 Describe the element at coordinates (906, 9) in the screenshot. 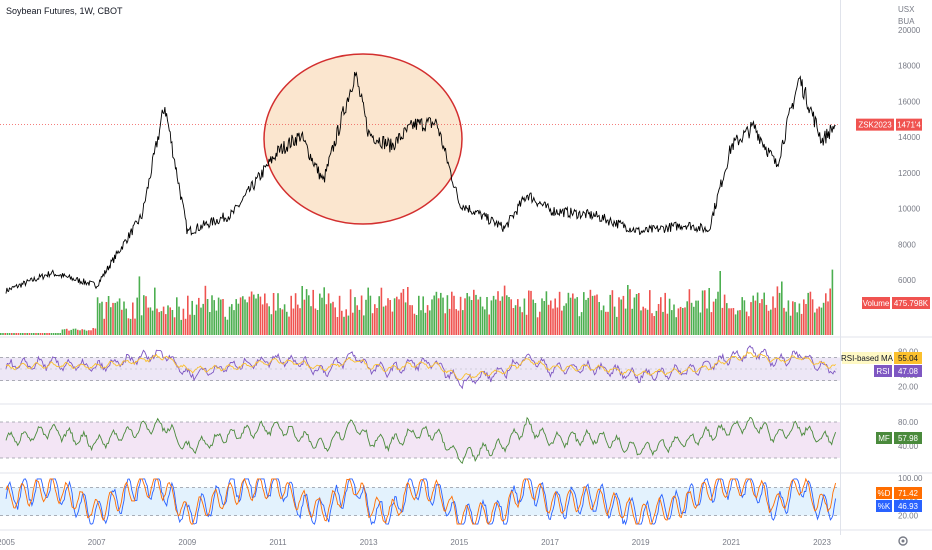

I see `currency-label: USX` at that location.